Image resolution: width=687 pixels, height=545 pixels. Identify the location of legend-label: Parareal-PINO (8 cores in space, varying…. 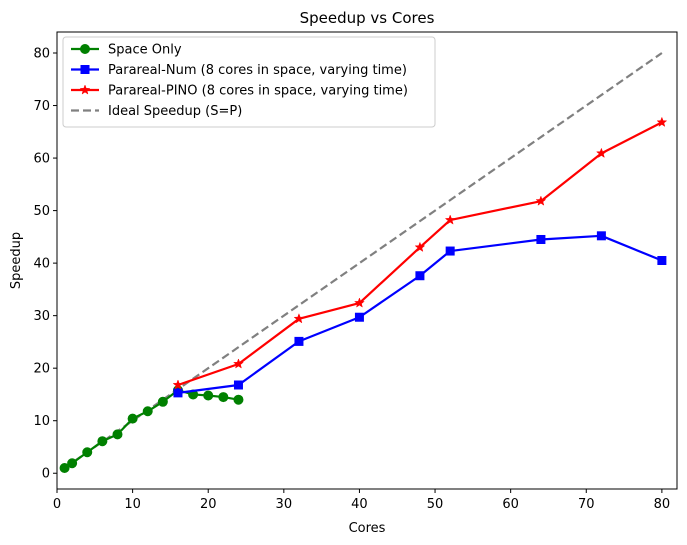
(258, 91).